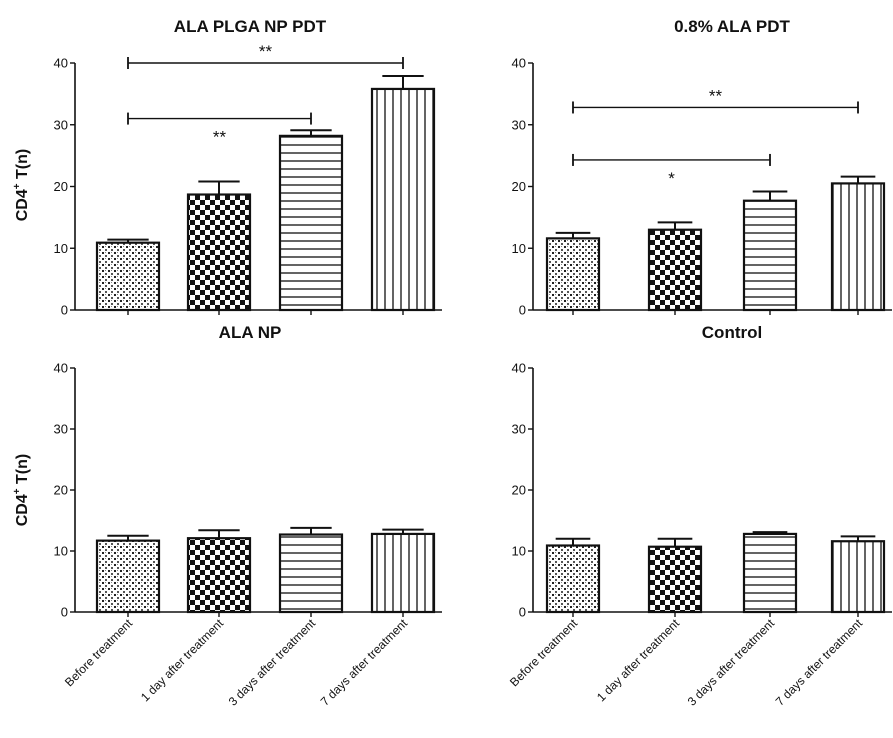 The image size is (893, 738). I want to click on chart-title: ALA PLGA NP PDT, so click(250, 26).